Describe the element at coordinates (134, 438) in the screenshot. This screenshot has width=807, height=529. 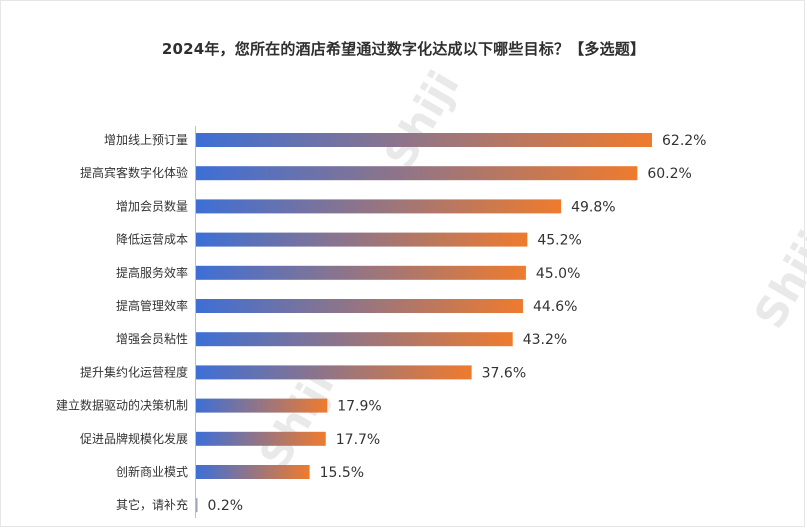
I see `category-label: 促进品牌规模化发展` at that location.